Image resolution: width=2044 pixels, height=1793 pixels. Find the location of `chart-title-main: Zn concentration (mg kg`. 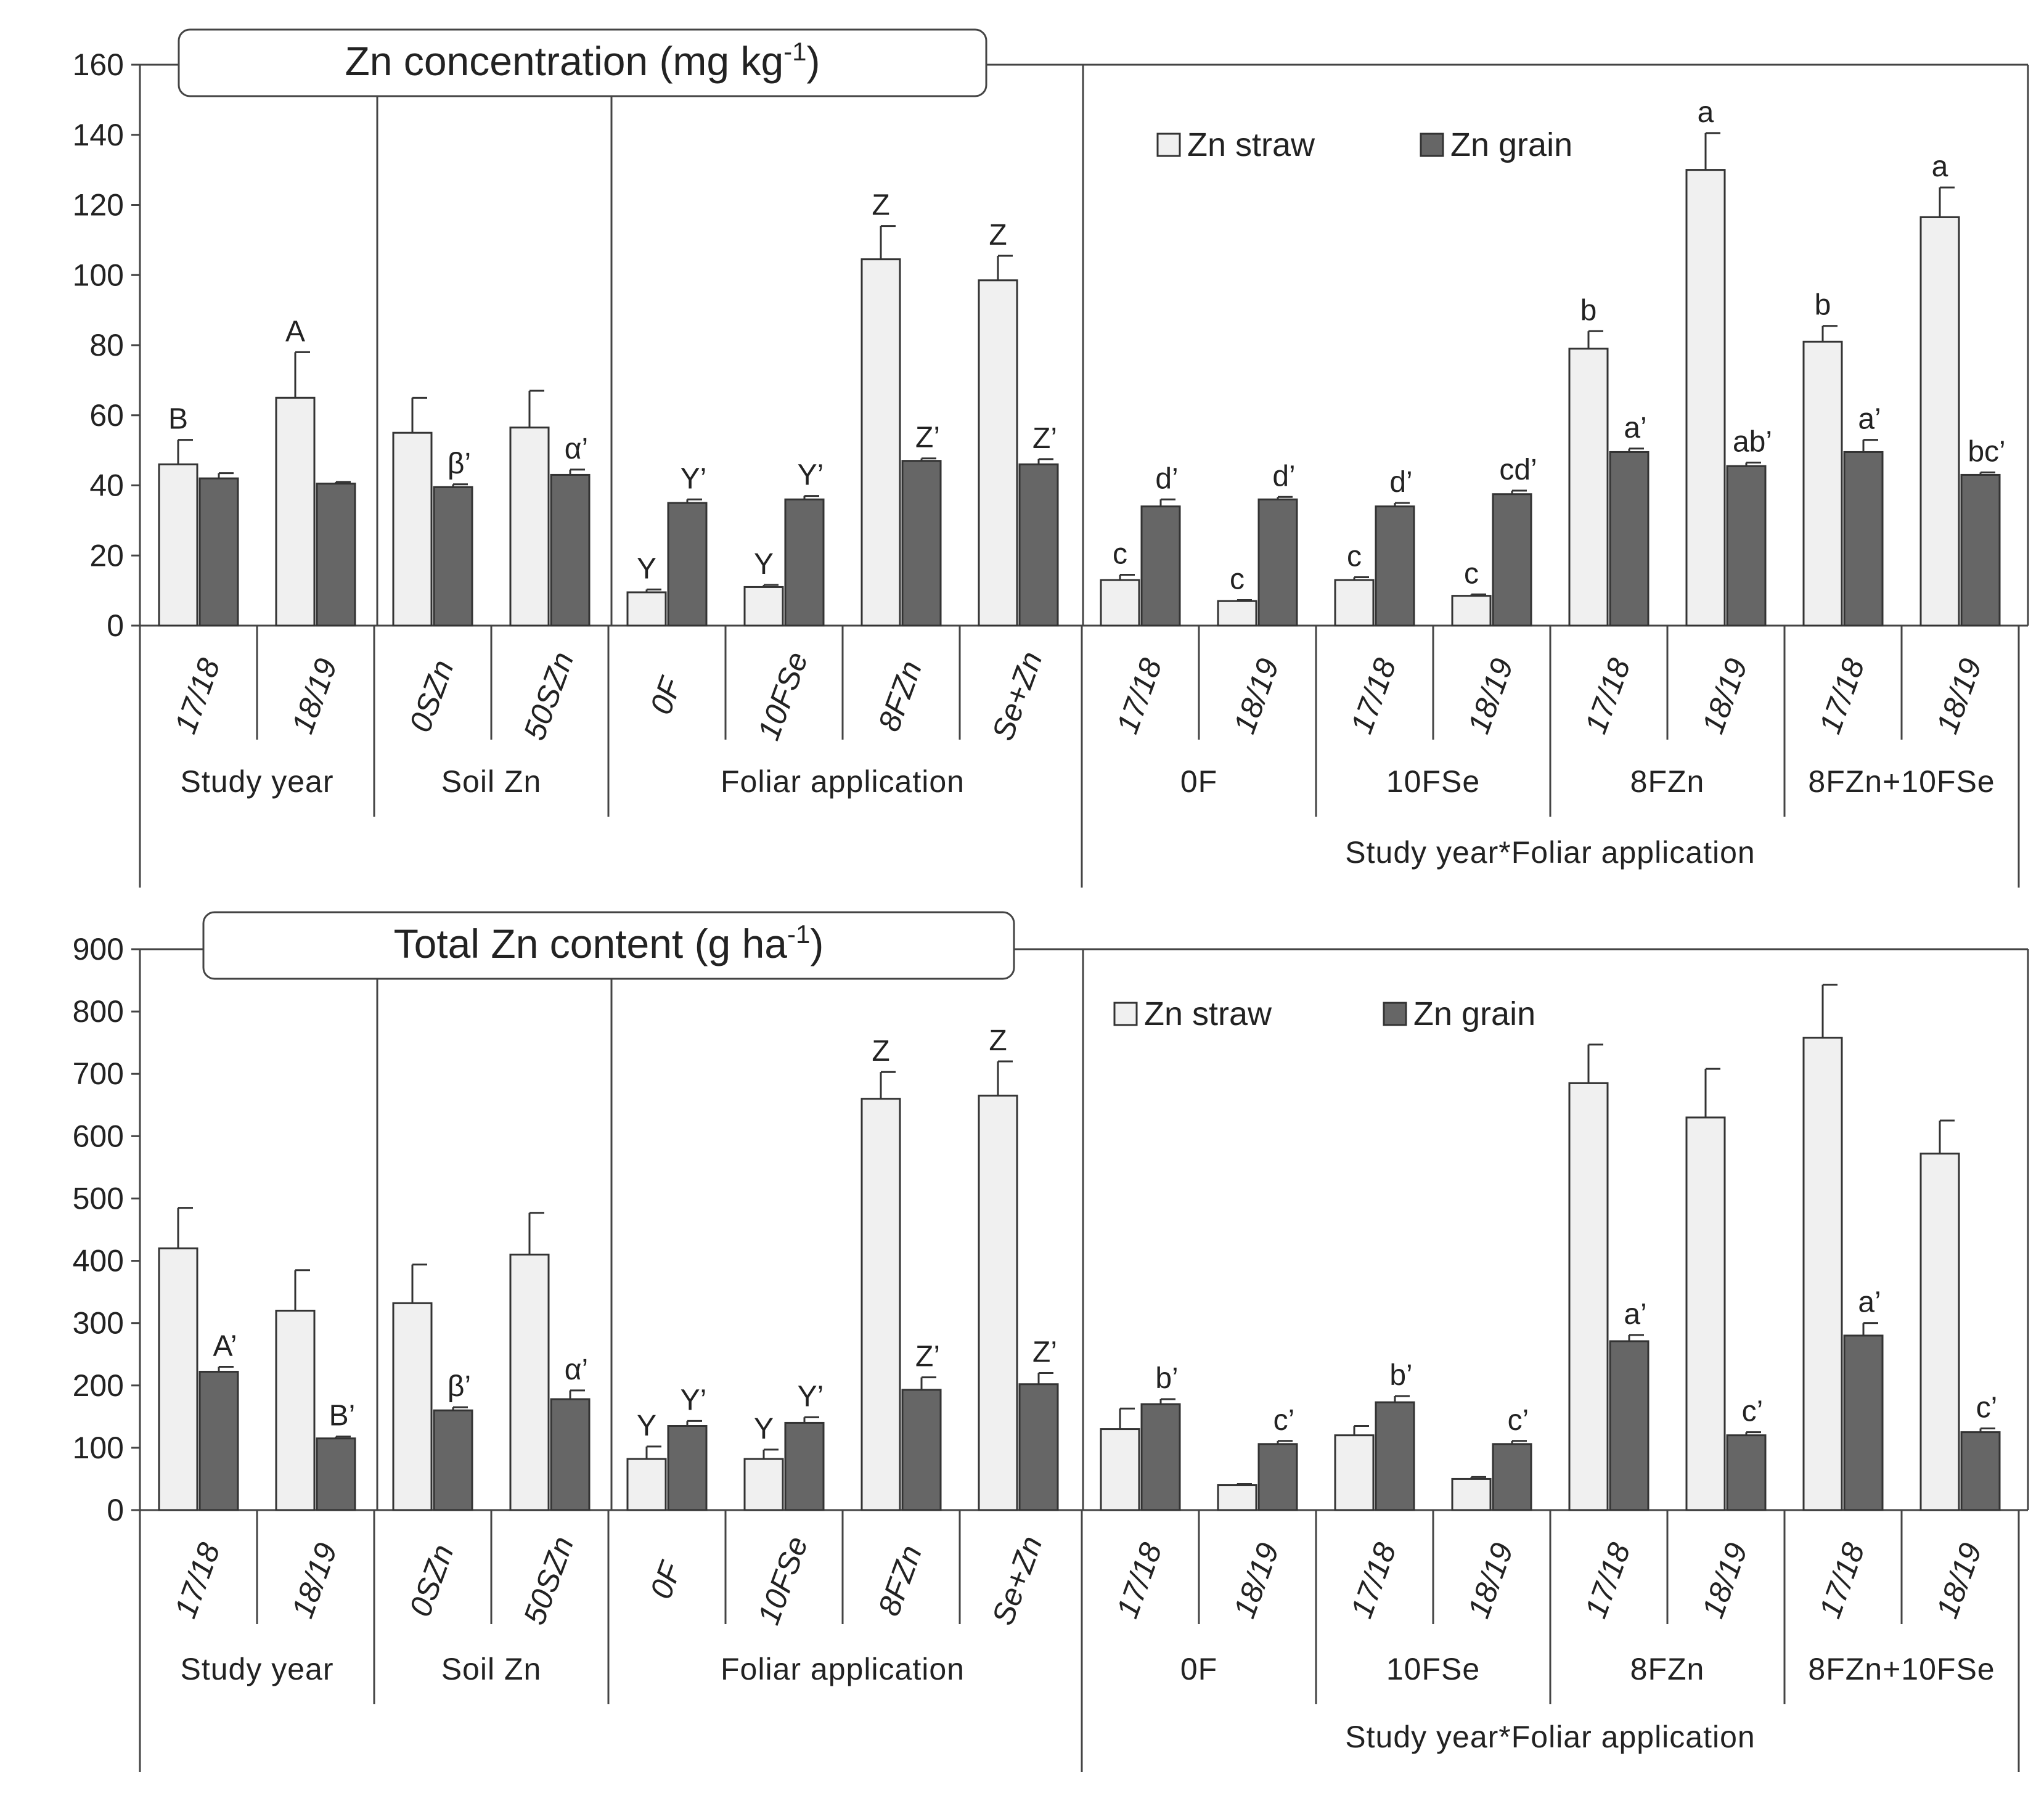

chart-title-main: Zn concentration (mg kg is located at coordinates (564, 61).